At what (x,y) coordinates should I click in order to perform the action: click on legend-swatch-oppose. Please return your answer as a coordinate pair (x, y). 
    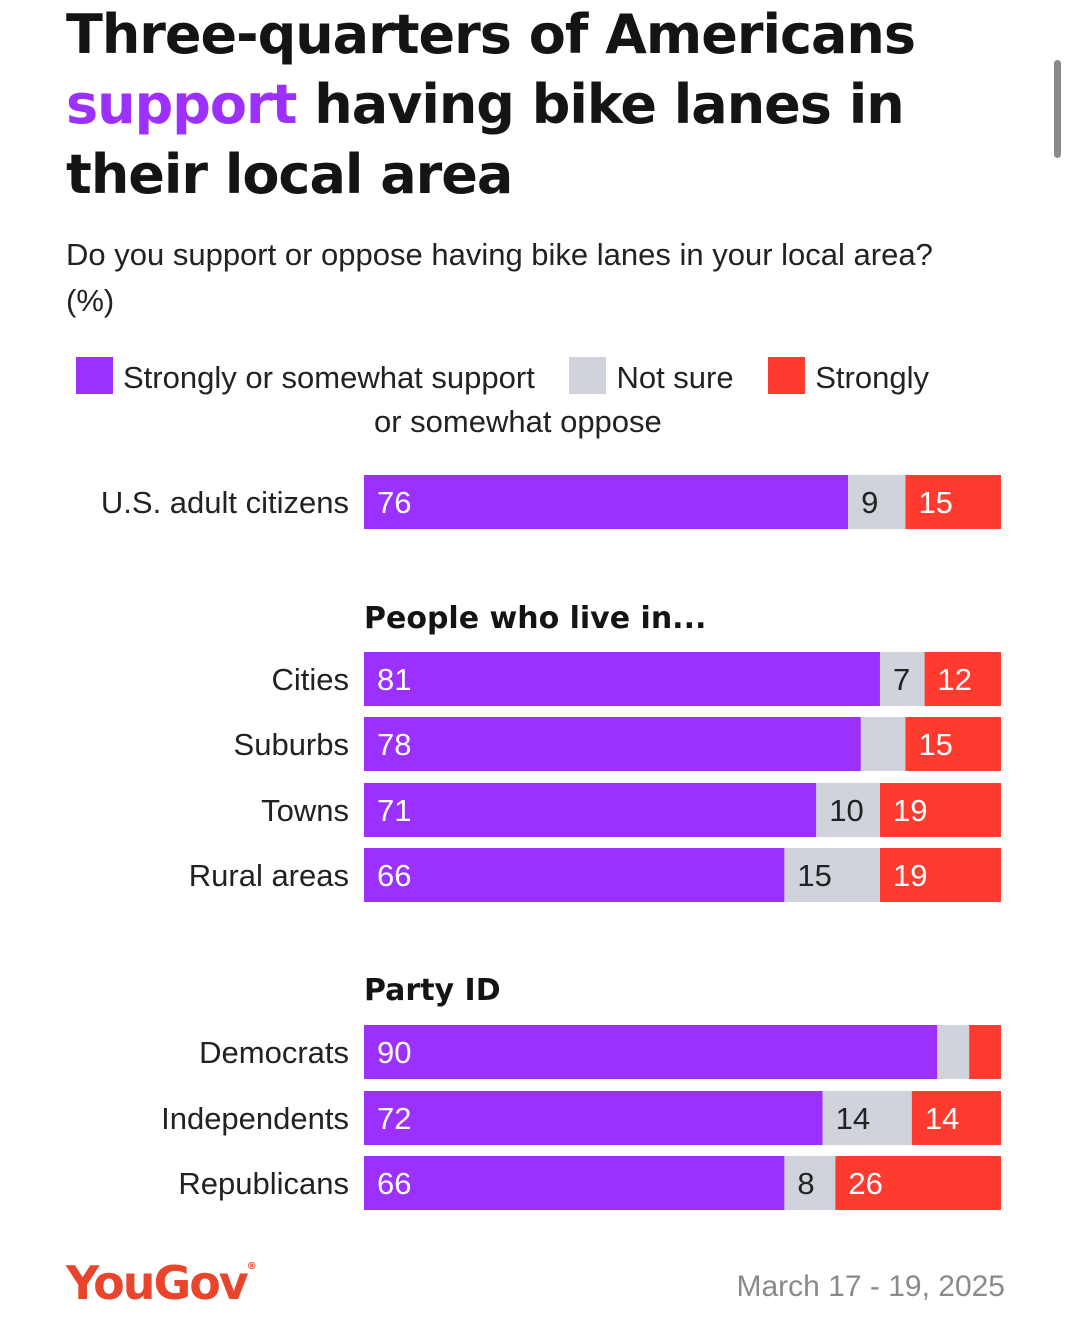
    Looking at the image, I should click on (787, 375).